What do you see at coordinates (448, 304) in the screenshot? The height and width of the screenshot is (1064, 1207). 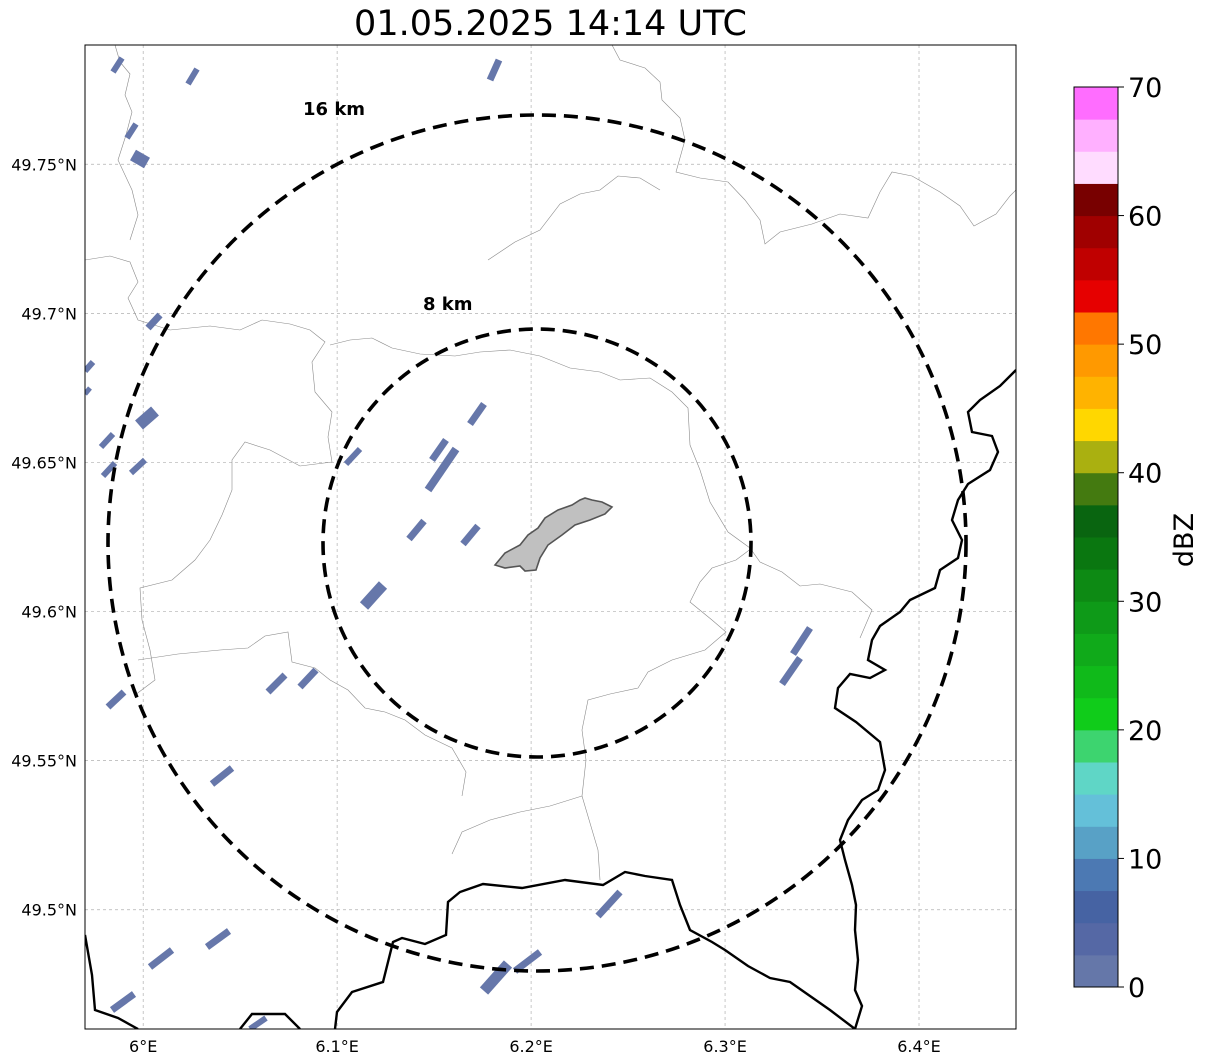 I see `range-ring-label-8km: 8 km` at bounding box center [448, 304].